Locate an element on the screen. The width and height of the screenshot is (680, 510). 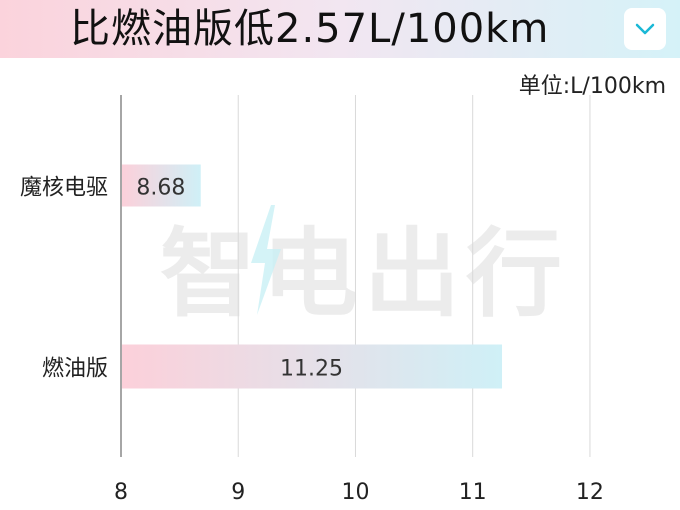
bar-value-label: 11.25 is located at coordinates (311, 369).